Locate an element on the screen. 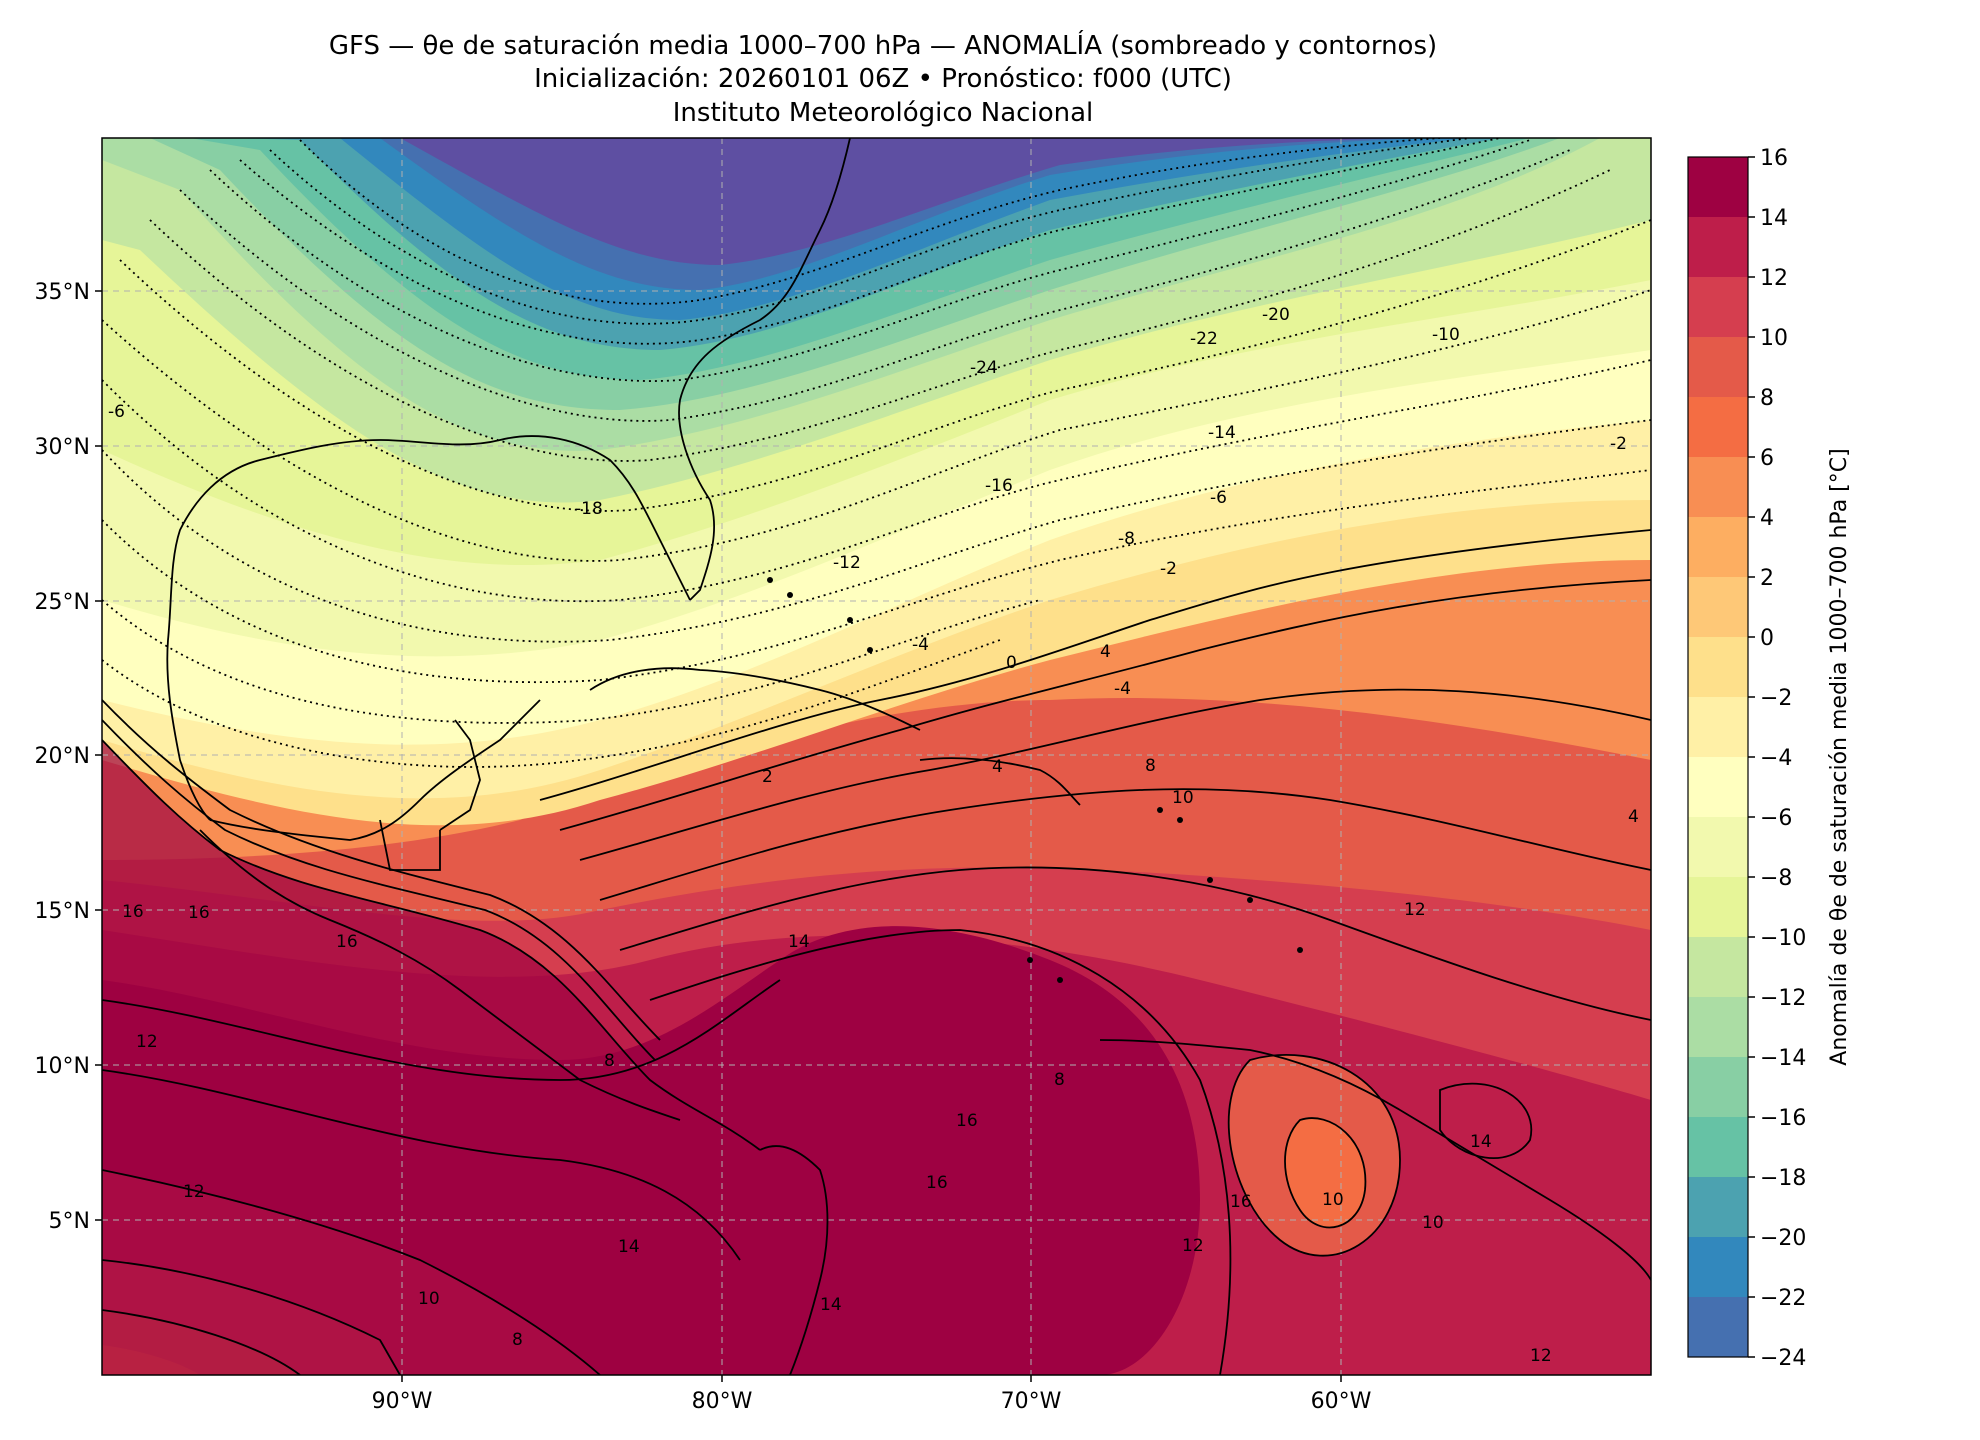  colorbar-tick-label: −16 is located at coordinates (1783, 1118).